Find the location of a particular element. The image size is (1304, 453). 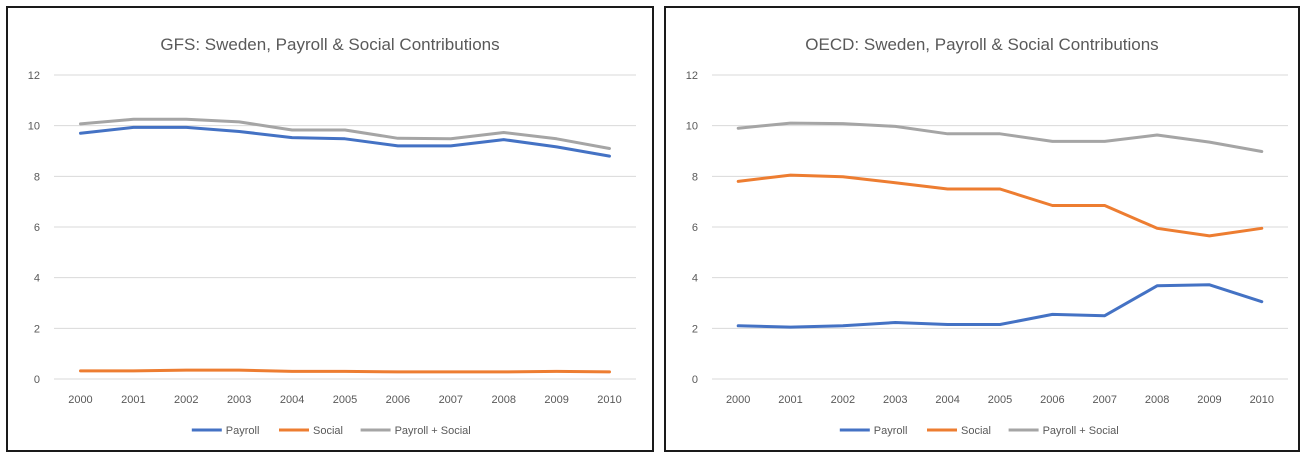

gfs-x-tick-label: 2010 is located at coordinates (609, 400).